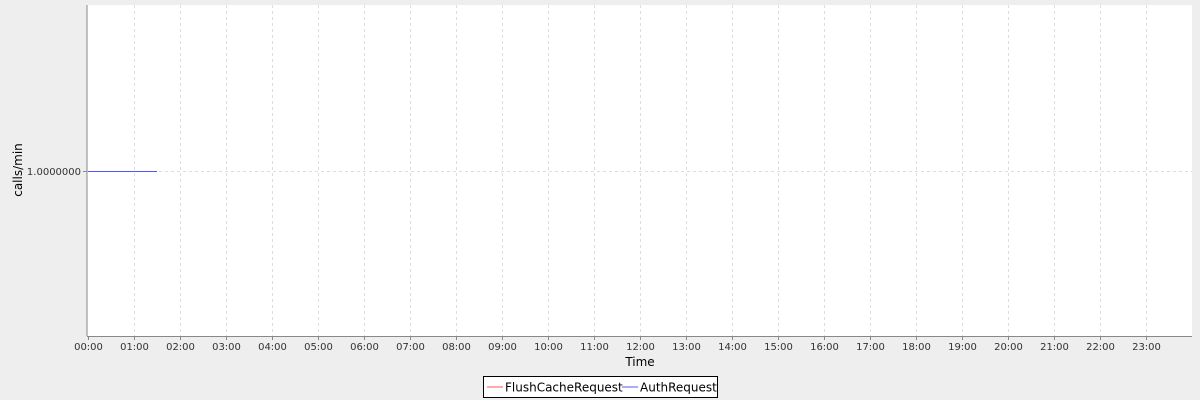 The image size is (1200, 400). Describe the element at coordinates (272, 347) in the screenshot. I see `x-tick-label: 04:00` at that location.